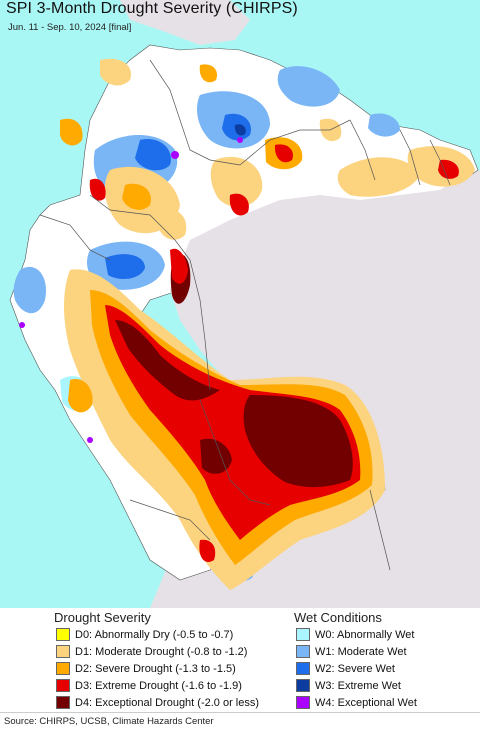 The image size is (480, 731). What do you see at coordinates (63, 634) in the screenshot?
I see `swatch-d0` at bounding box center [63, 634].